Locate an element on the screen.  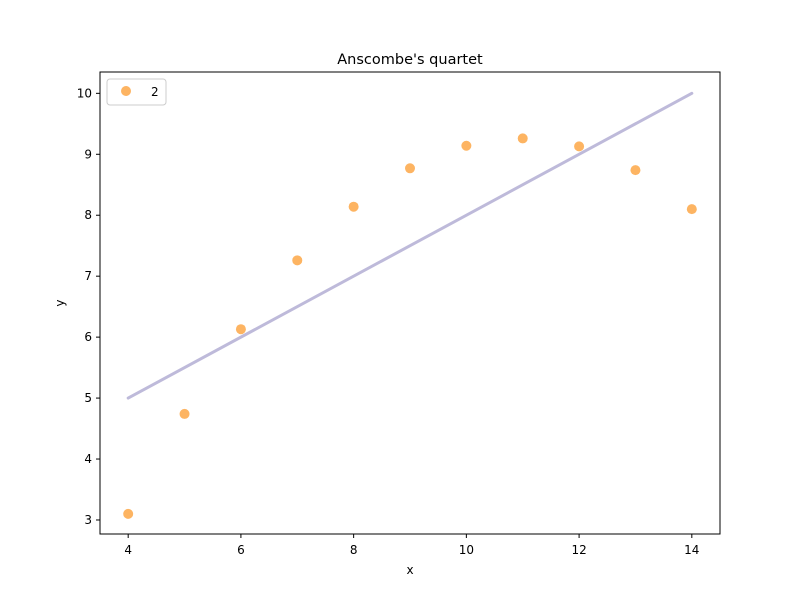
y-tick-label: 7 is located at coordinates (88, 276).